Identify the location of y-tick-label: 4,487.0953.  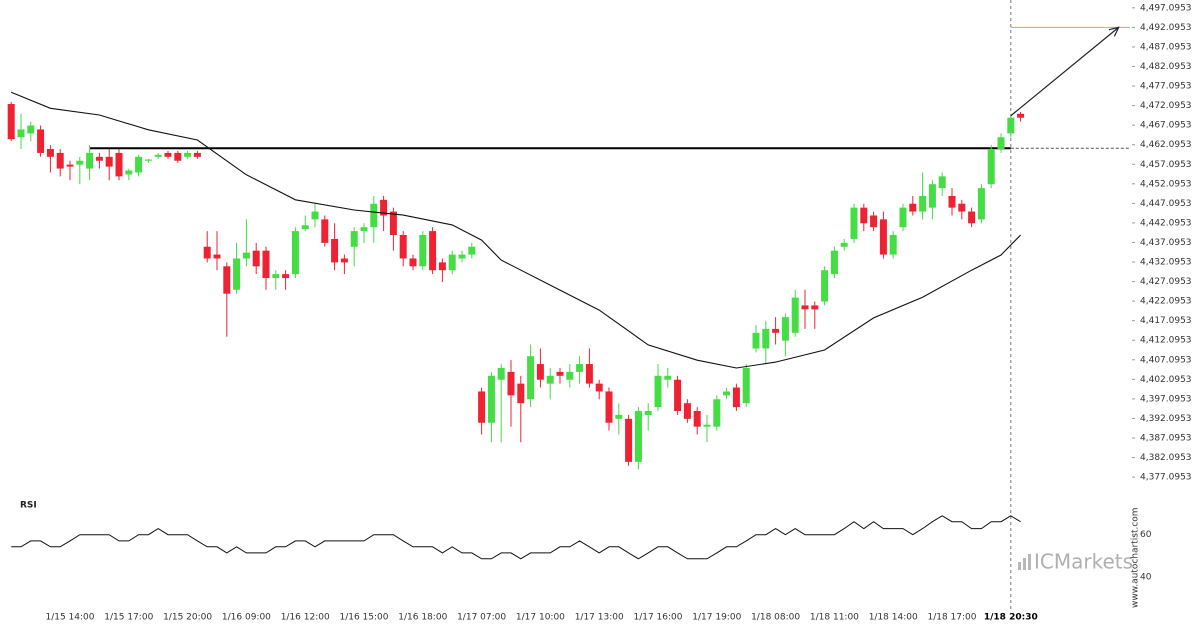
(1166, 47).